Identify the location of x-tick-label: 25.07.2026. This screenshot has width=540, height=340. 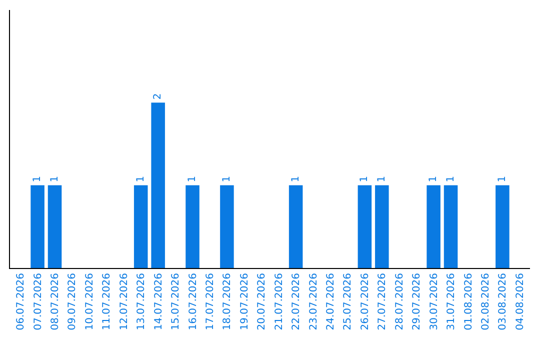
(348, 301).